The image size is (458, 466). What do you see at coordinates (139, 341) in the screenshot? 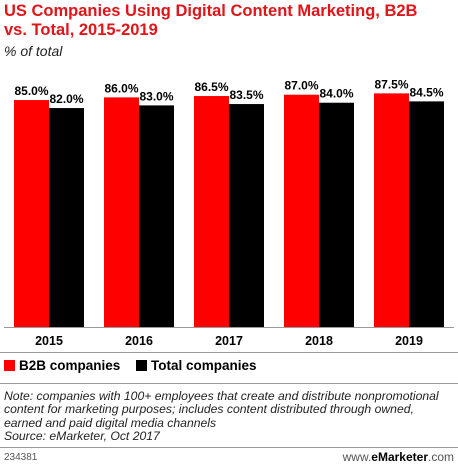
I see `x-tick-2016: 2016` at bounding box center [139, 341].